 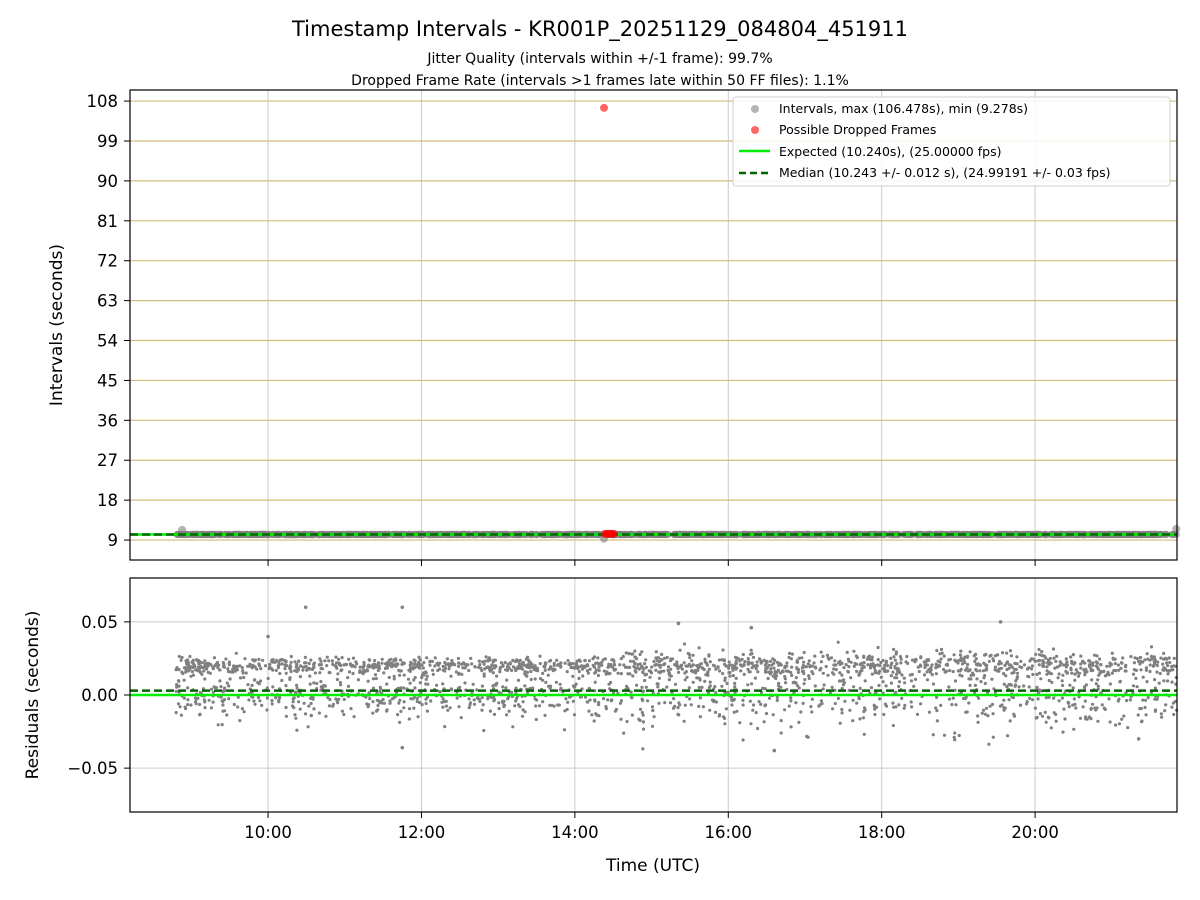 I want to click on residual-points, so click(x=676, y=679).